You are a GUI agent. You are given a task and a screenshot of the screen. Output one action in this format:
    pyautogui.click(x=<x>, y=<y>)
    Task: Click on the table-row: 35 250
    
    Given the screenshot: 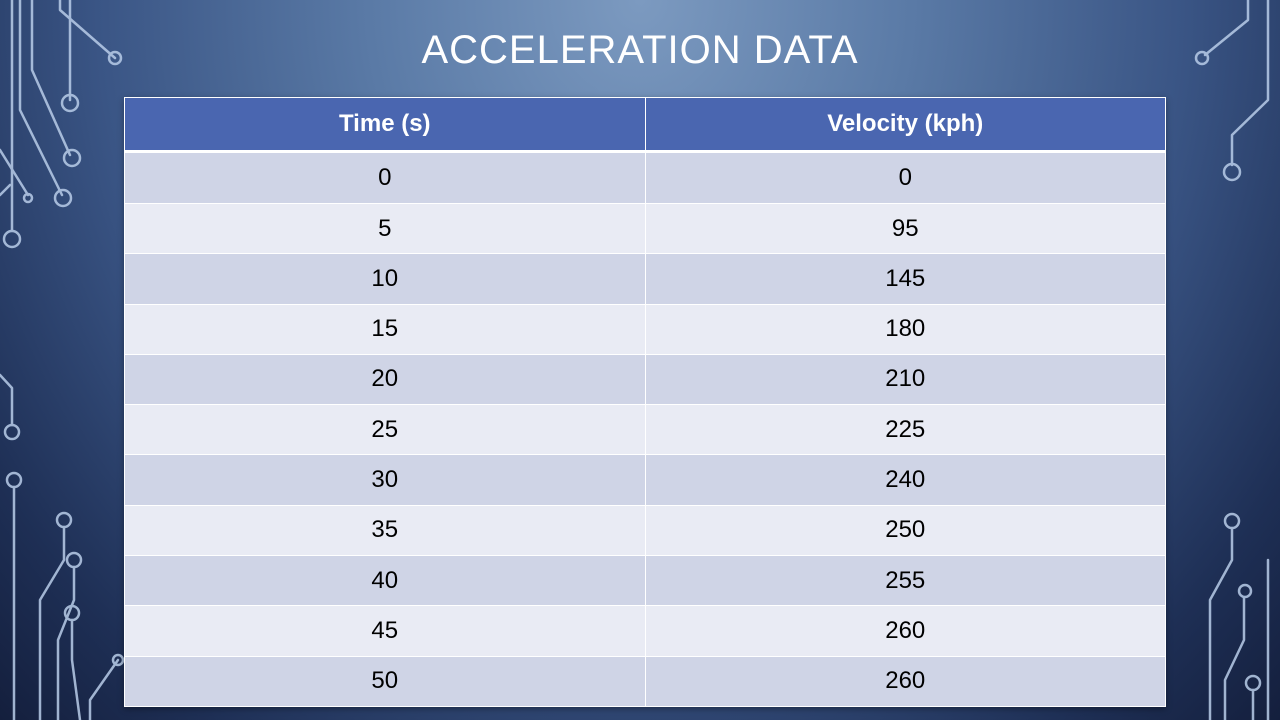 What is the action you would take?
    pyautogui.click(x=645, y=530)
    